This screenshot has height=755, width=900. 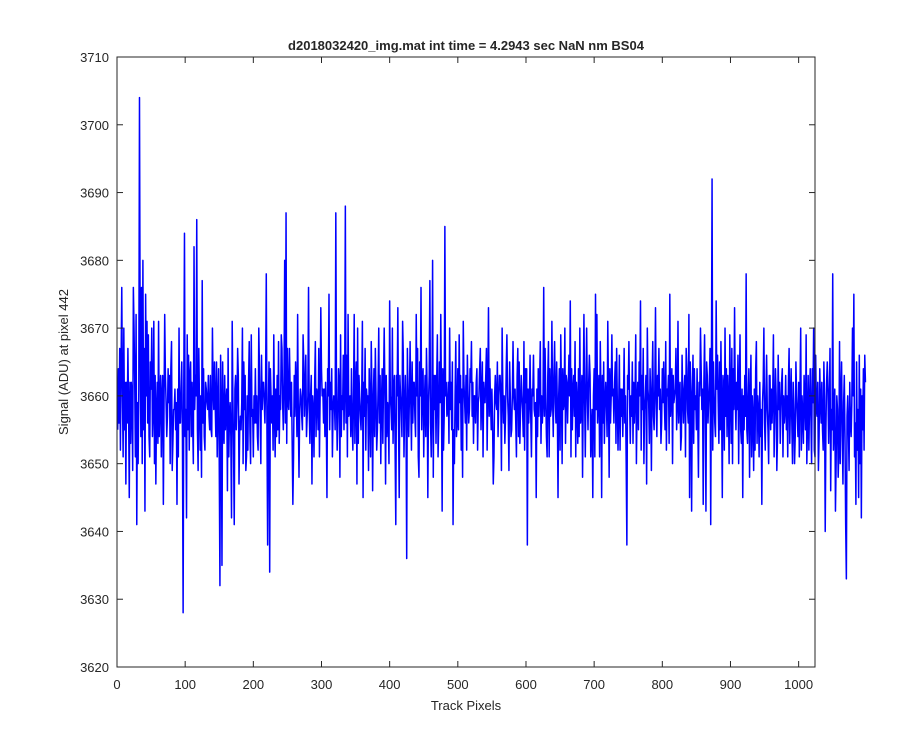 What do you see at coordinates (466, 705) in the screenshot?
I see `x-axis-label: Track Pixels` at bounding box center [466, 705].